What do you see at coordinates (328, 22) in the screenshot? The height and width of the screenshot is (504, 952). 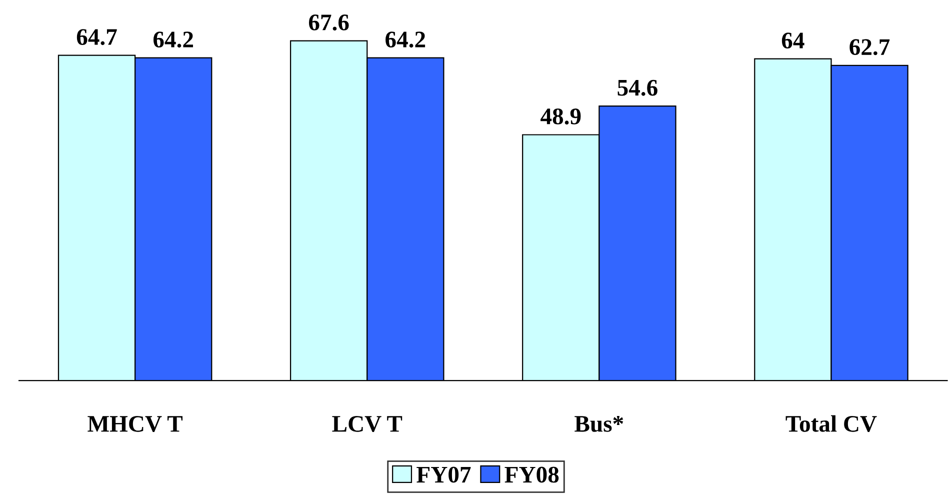 I see `data-label: 67.6` at bounding box center [328, 22].